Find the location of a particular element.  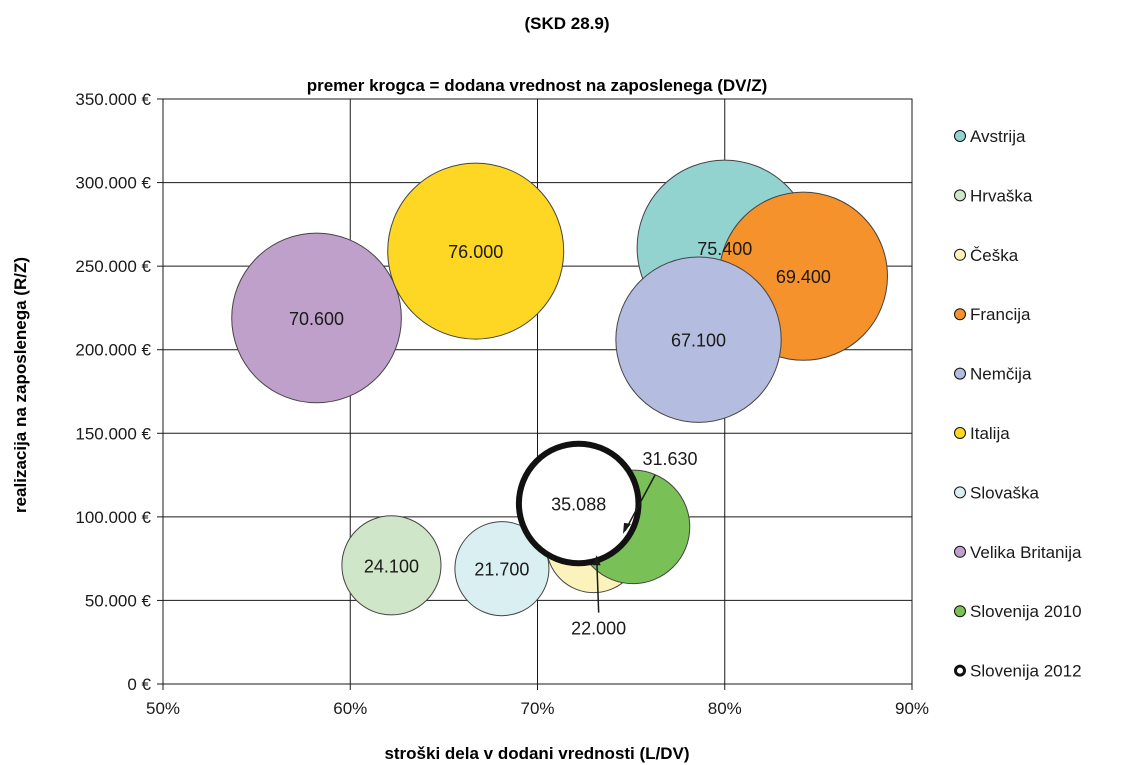

data-label-francija: 69.400 is located at coordinates (803, 277).